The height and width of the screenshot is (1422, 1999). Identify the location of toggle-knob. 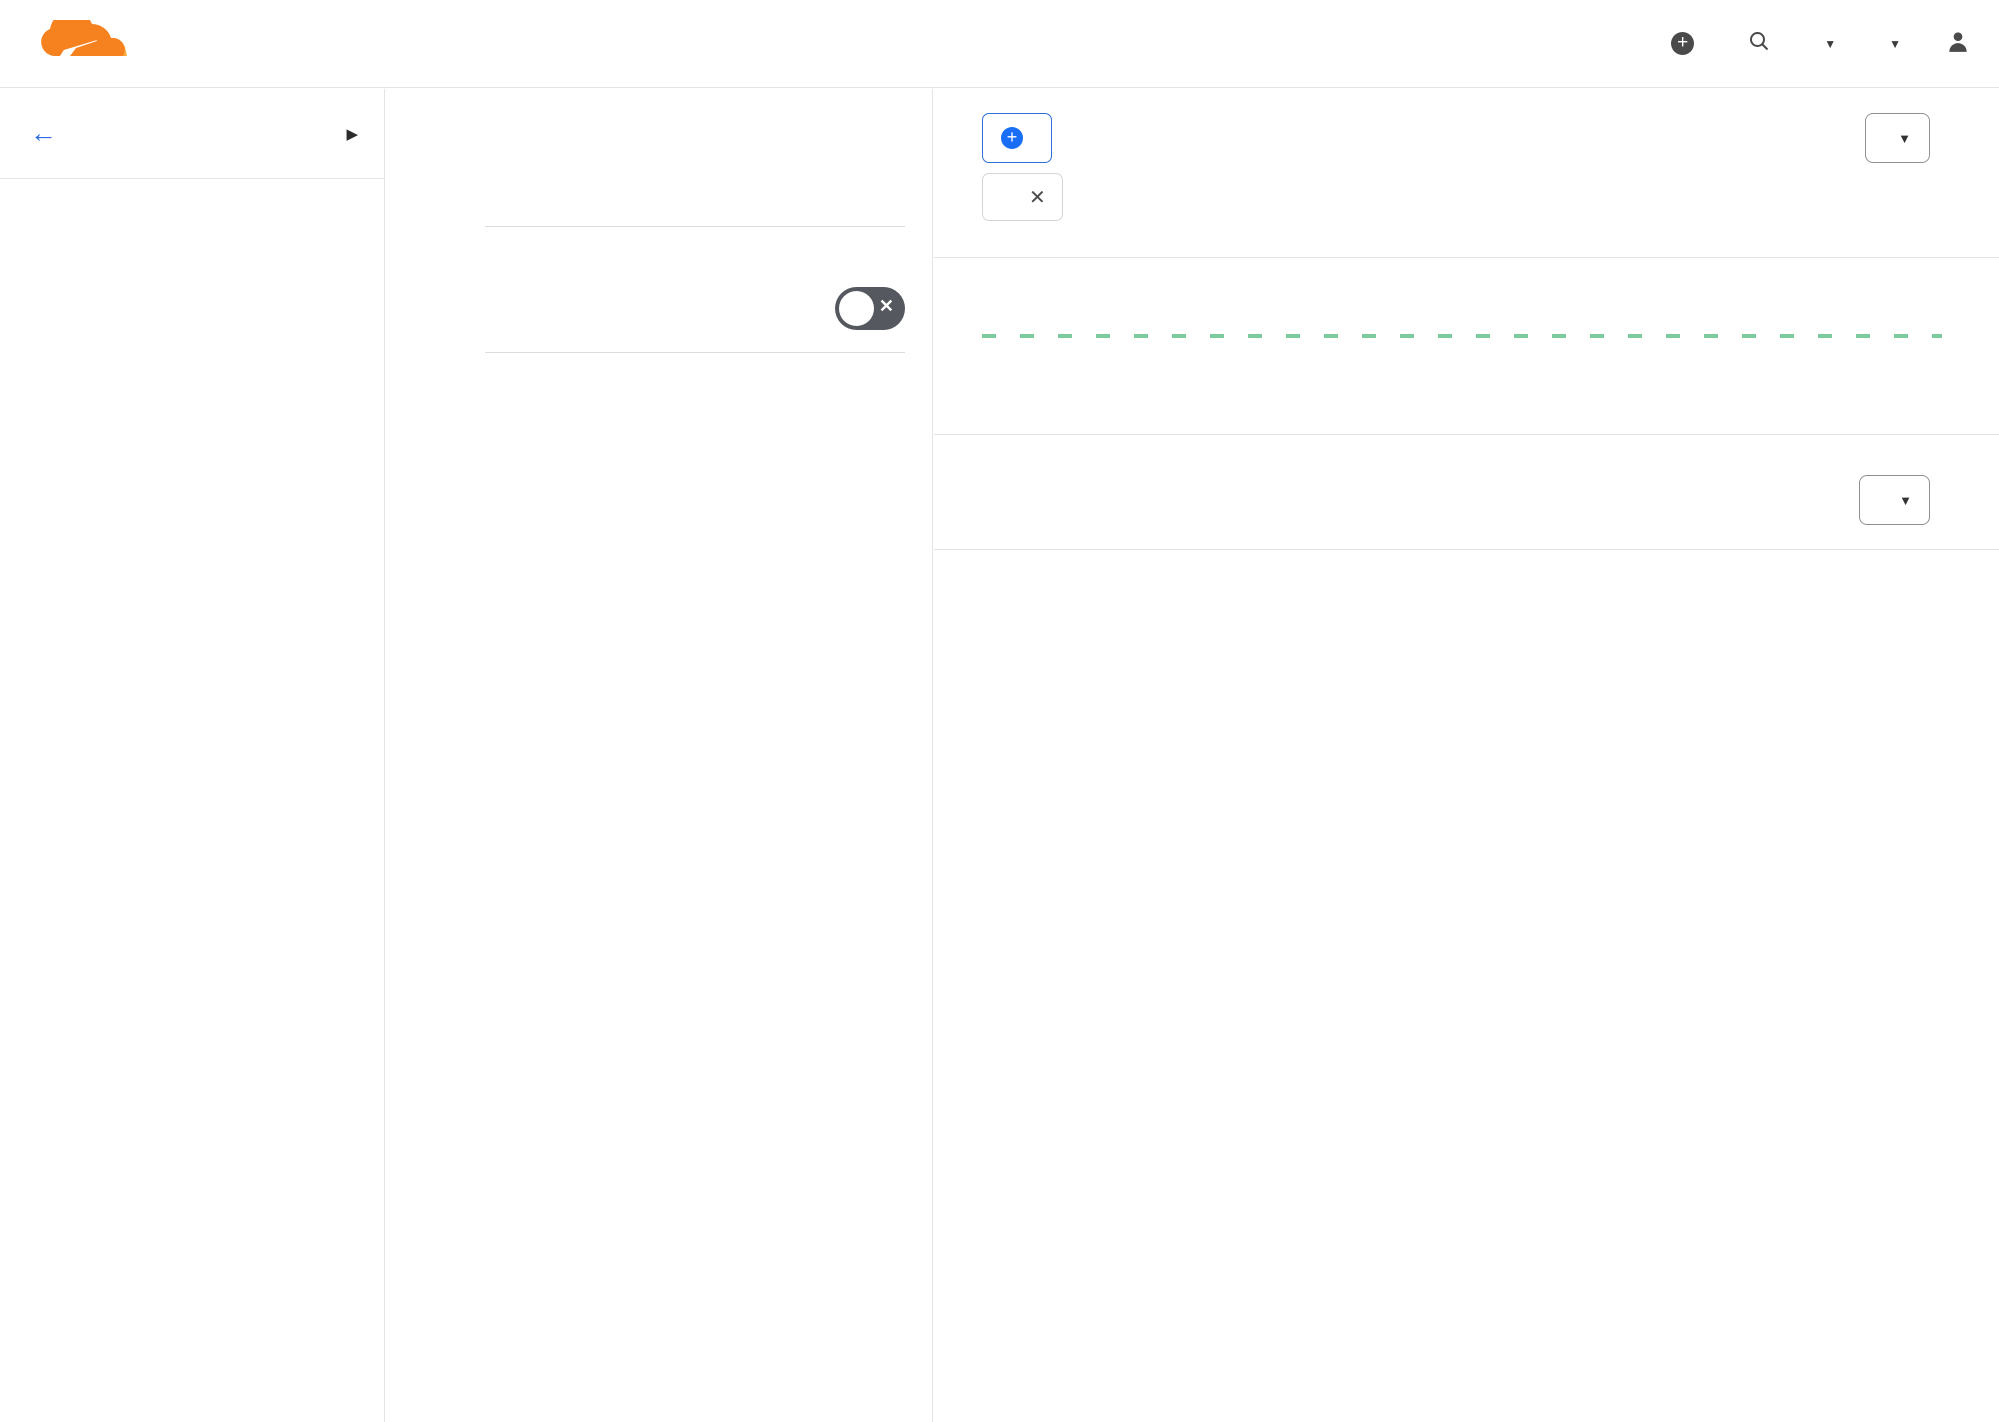
(856, 308).